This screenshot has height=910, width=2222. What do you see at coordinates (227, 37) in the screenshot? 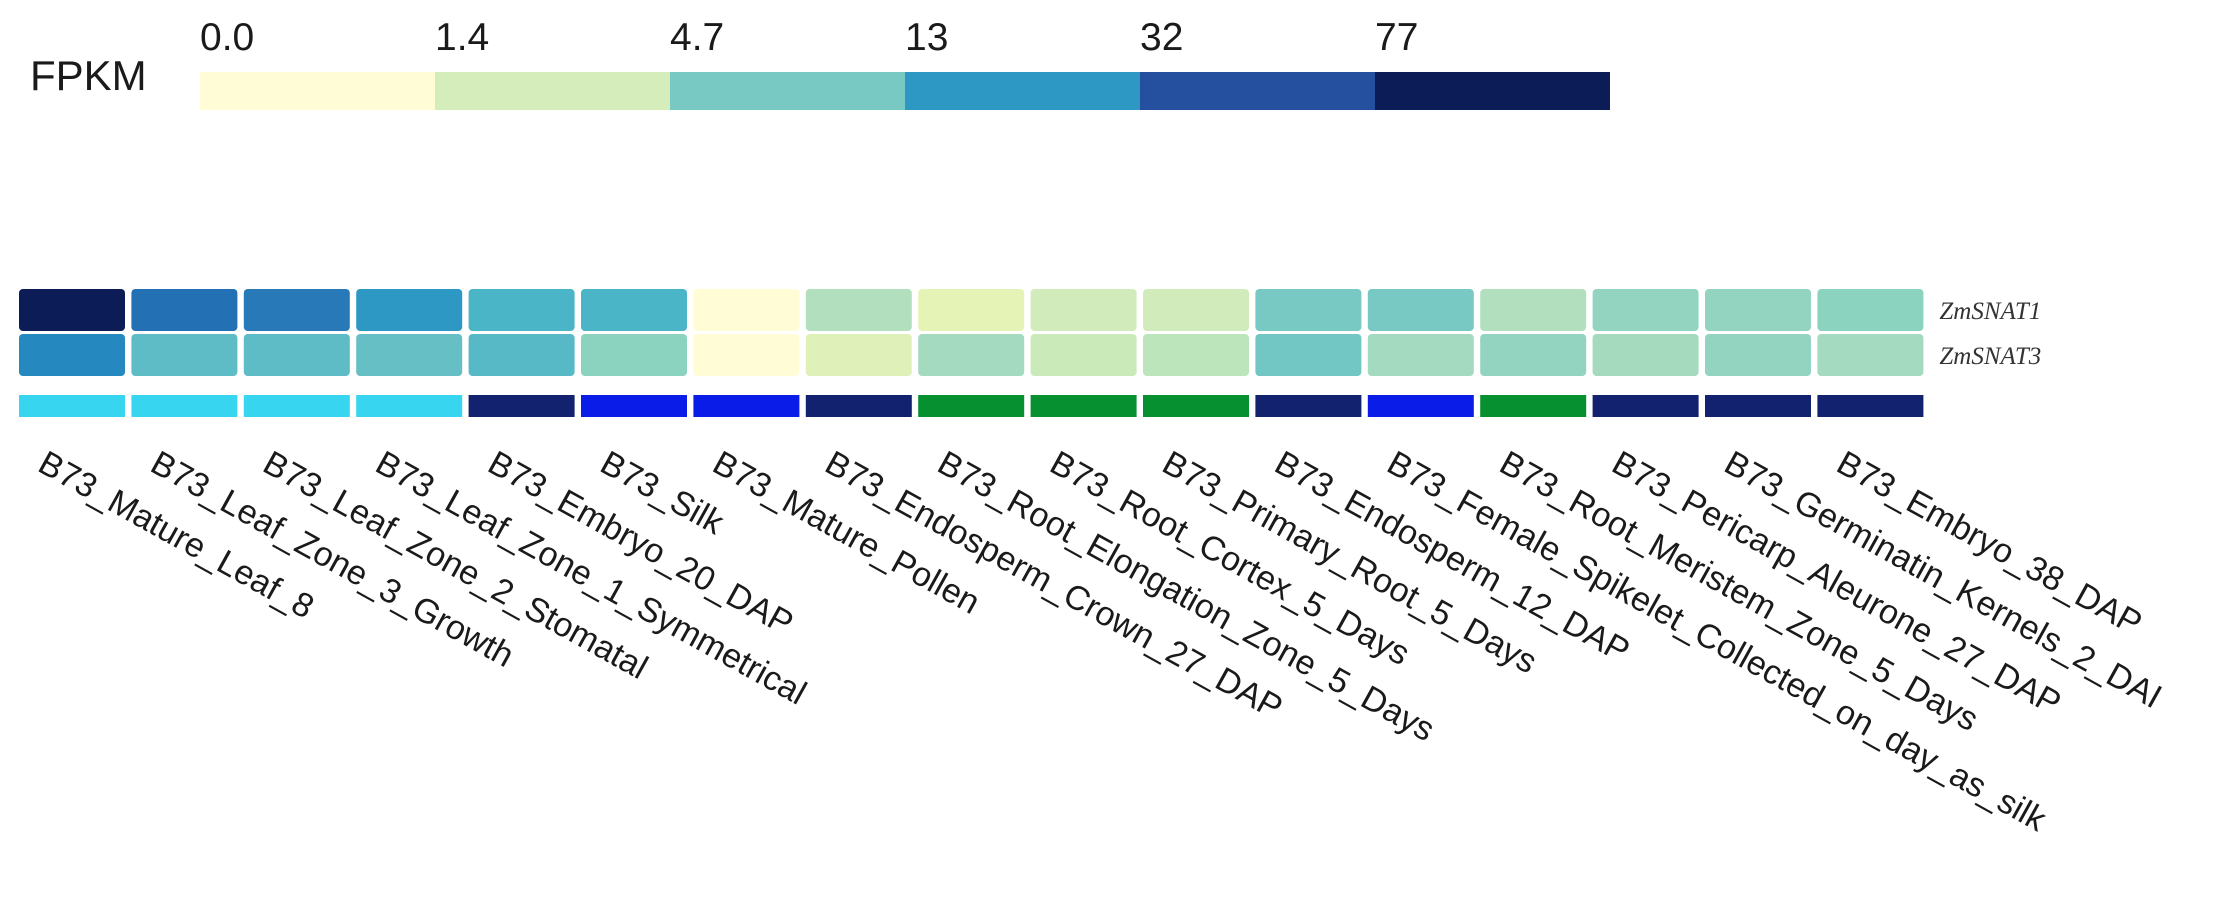
I see `legend-break-label: 0.0` at bounding box center [227, 37].